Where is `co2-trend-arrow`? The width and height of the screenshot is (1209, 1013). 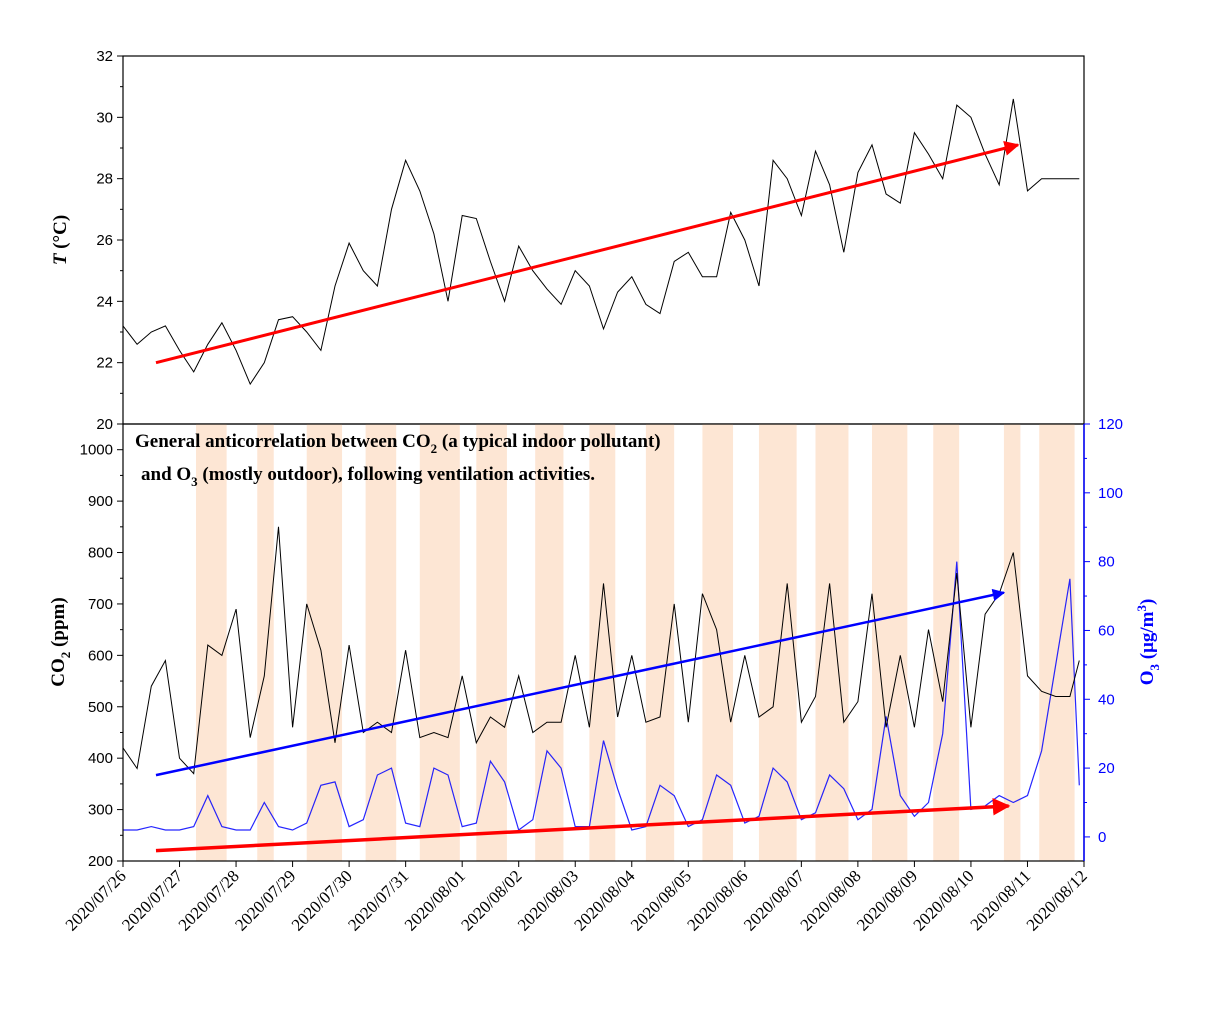 co2-trend-arrow is located at coordinates (580, 682).